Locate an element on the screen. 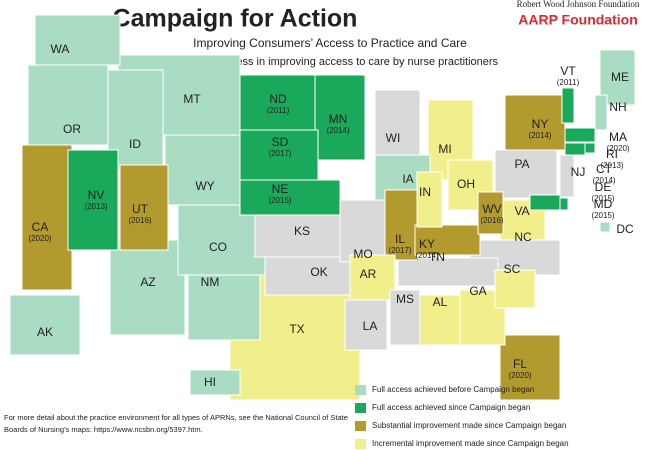 This screenshot has height=450, width=650. state-label: IL is located at coordinates (400, 239).